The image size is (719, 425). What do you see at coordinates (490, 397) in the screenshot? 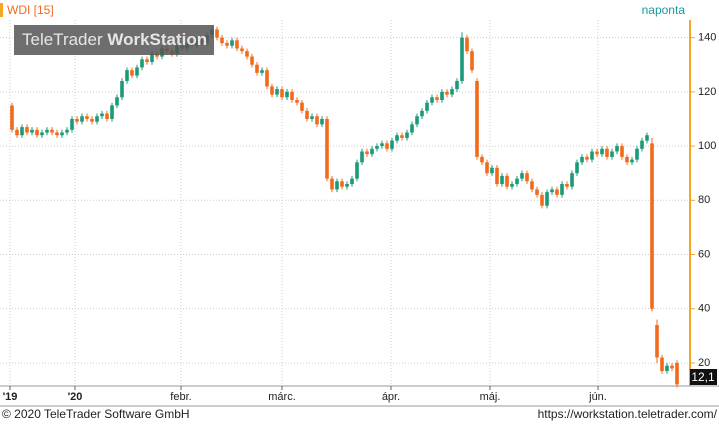
I see `x-tick-label: máj.` at bounding box center [490, 397].